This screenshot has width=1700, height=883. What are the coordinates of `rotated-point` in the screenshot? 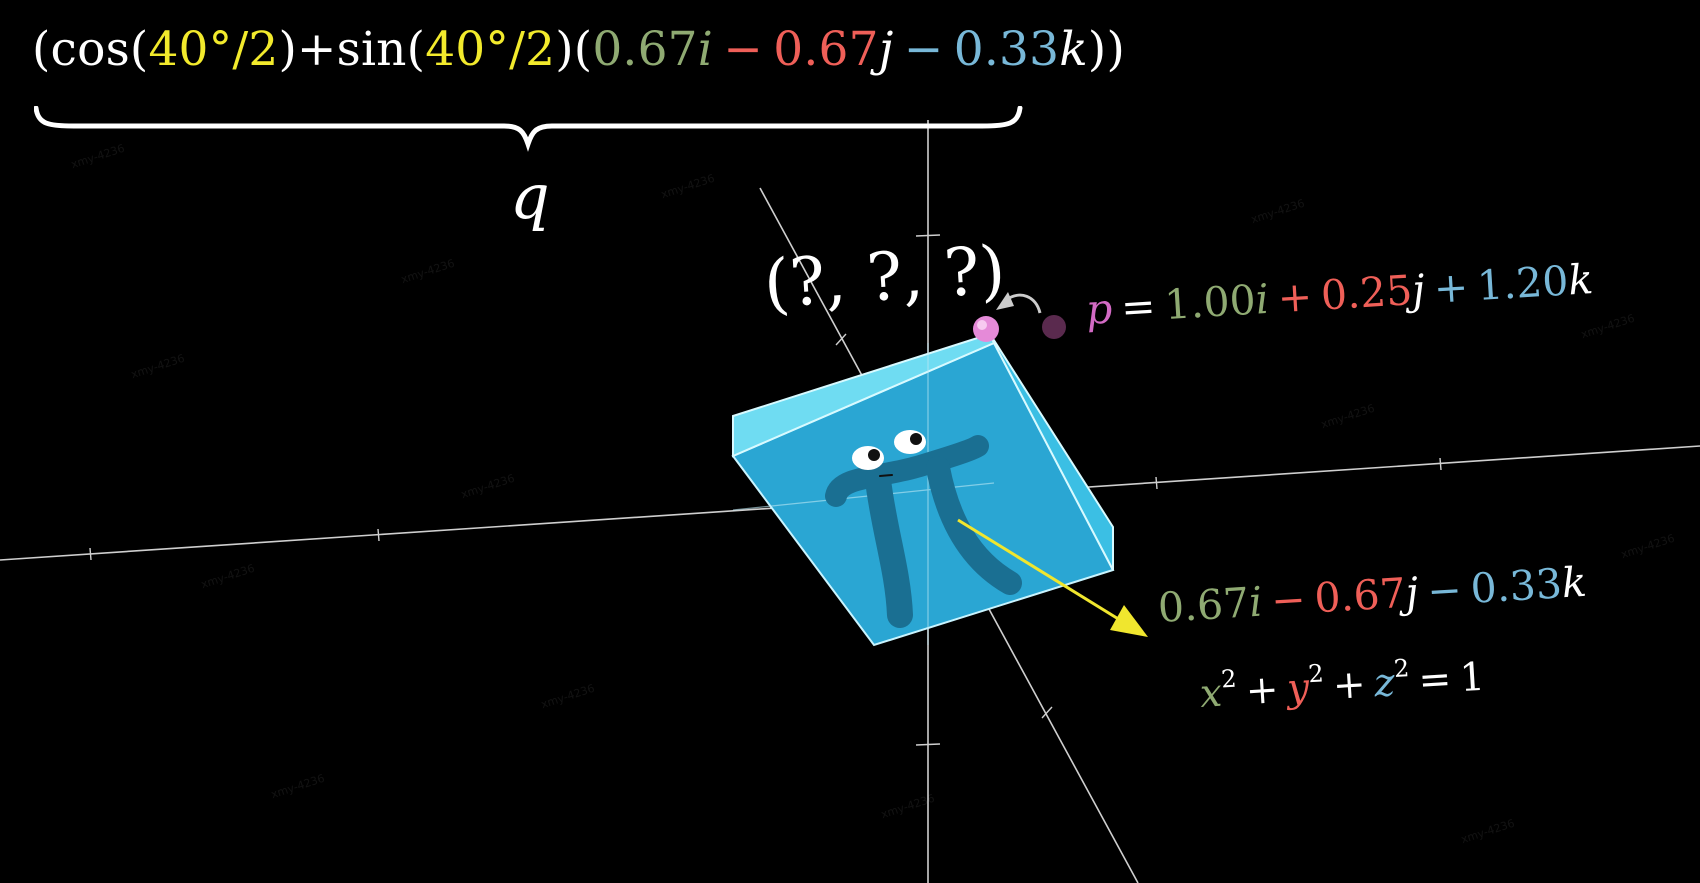 It's located at (986, 329).